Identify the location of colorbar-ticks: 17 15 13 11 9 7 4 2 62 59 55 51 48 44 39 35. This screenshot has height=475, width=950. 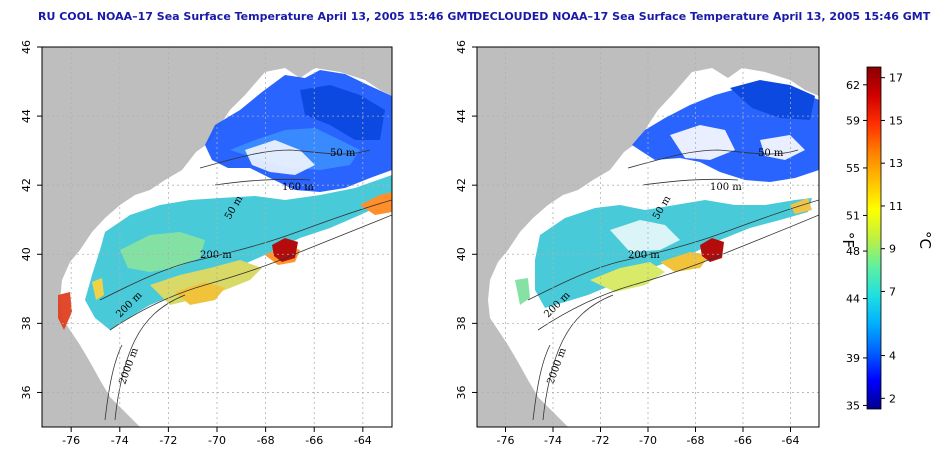
(874, 242).